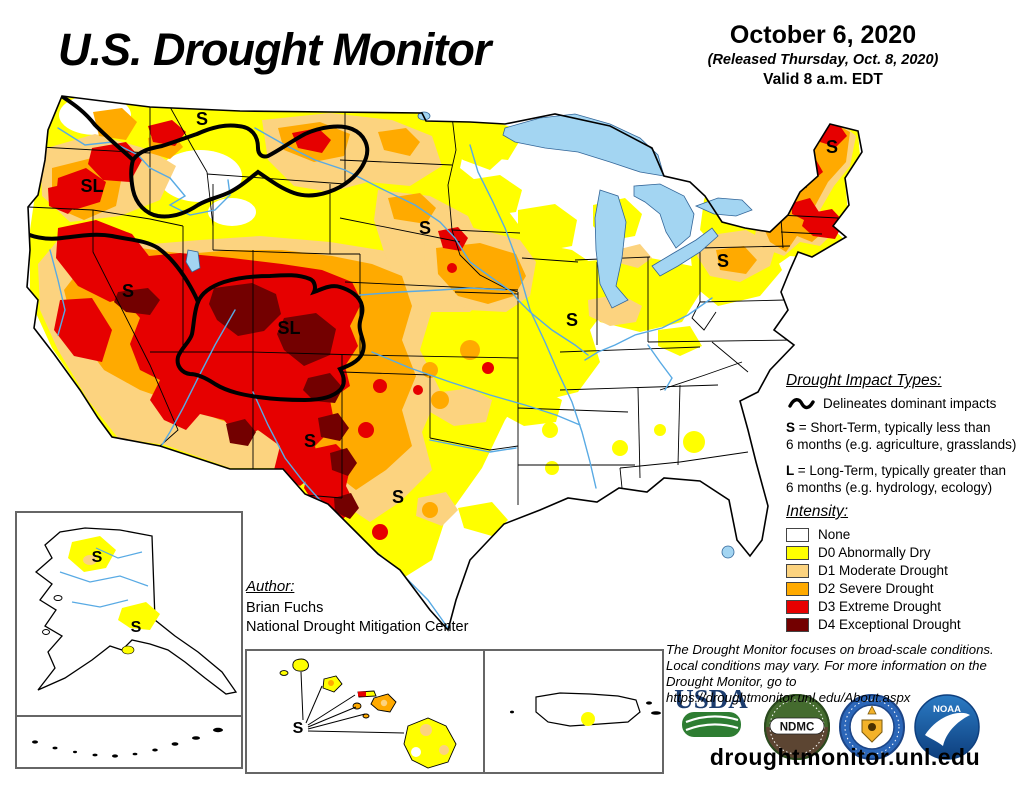 The width and height of the screenshot is (1024, 791). What do you see at coordinates (270, 586) in the screenshot?
I see `author-title: Author:` at bounding box center [270, 586].